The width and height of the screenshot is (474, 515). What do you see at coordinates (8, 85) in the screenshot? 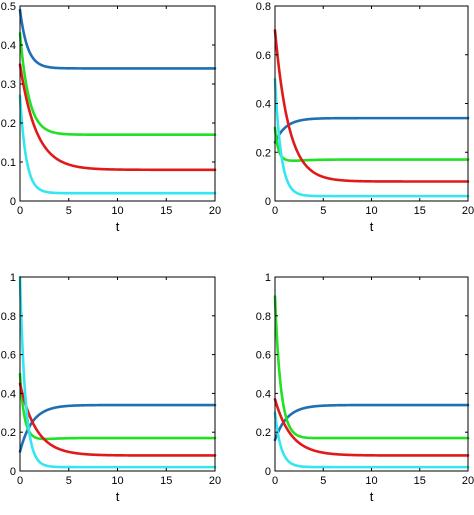
I see `y-tick-label: 0.3` at bounding box center [8, 85].